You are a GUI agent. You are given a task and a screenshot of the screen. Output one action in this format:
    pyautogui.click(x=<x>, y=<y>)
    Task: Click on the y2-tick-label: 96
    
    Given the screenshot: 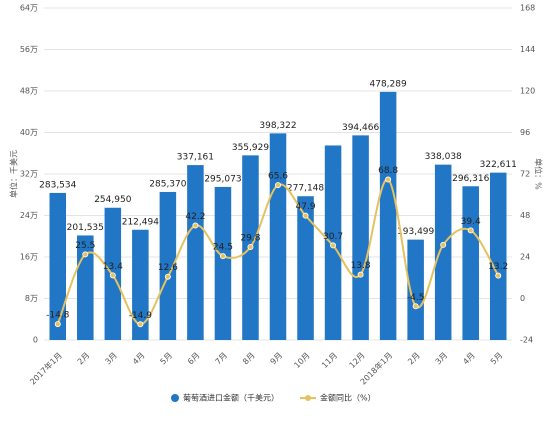 What is the action you would take?
    pyautogui.click(x=525, y=132)
    